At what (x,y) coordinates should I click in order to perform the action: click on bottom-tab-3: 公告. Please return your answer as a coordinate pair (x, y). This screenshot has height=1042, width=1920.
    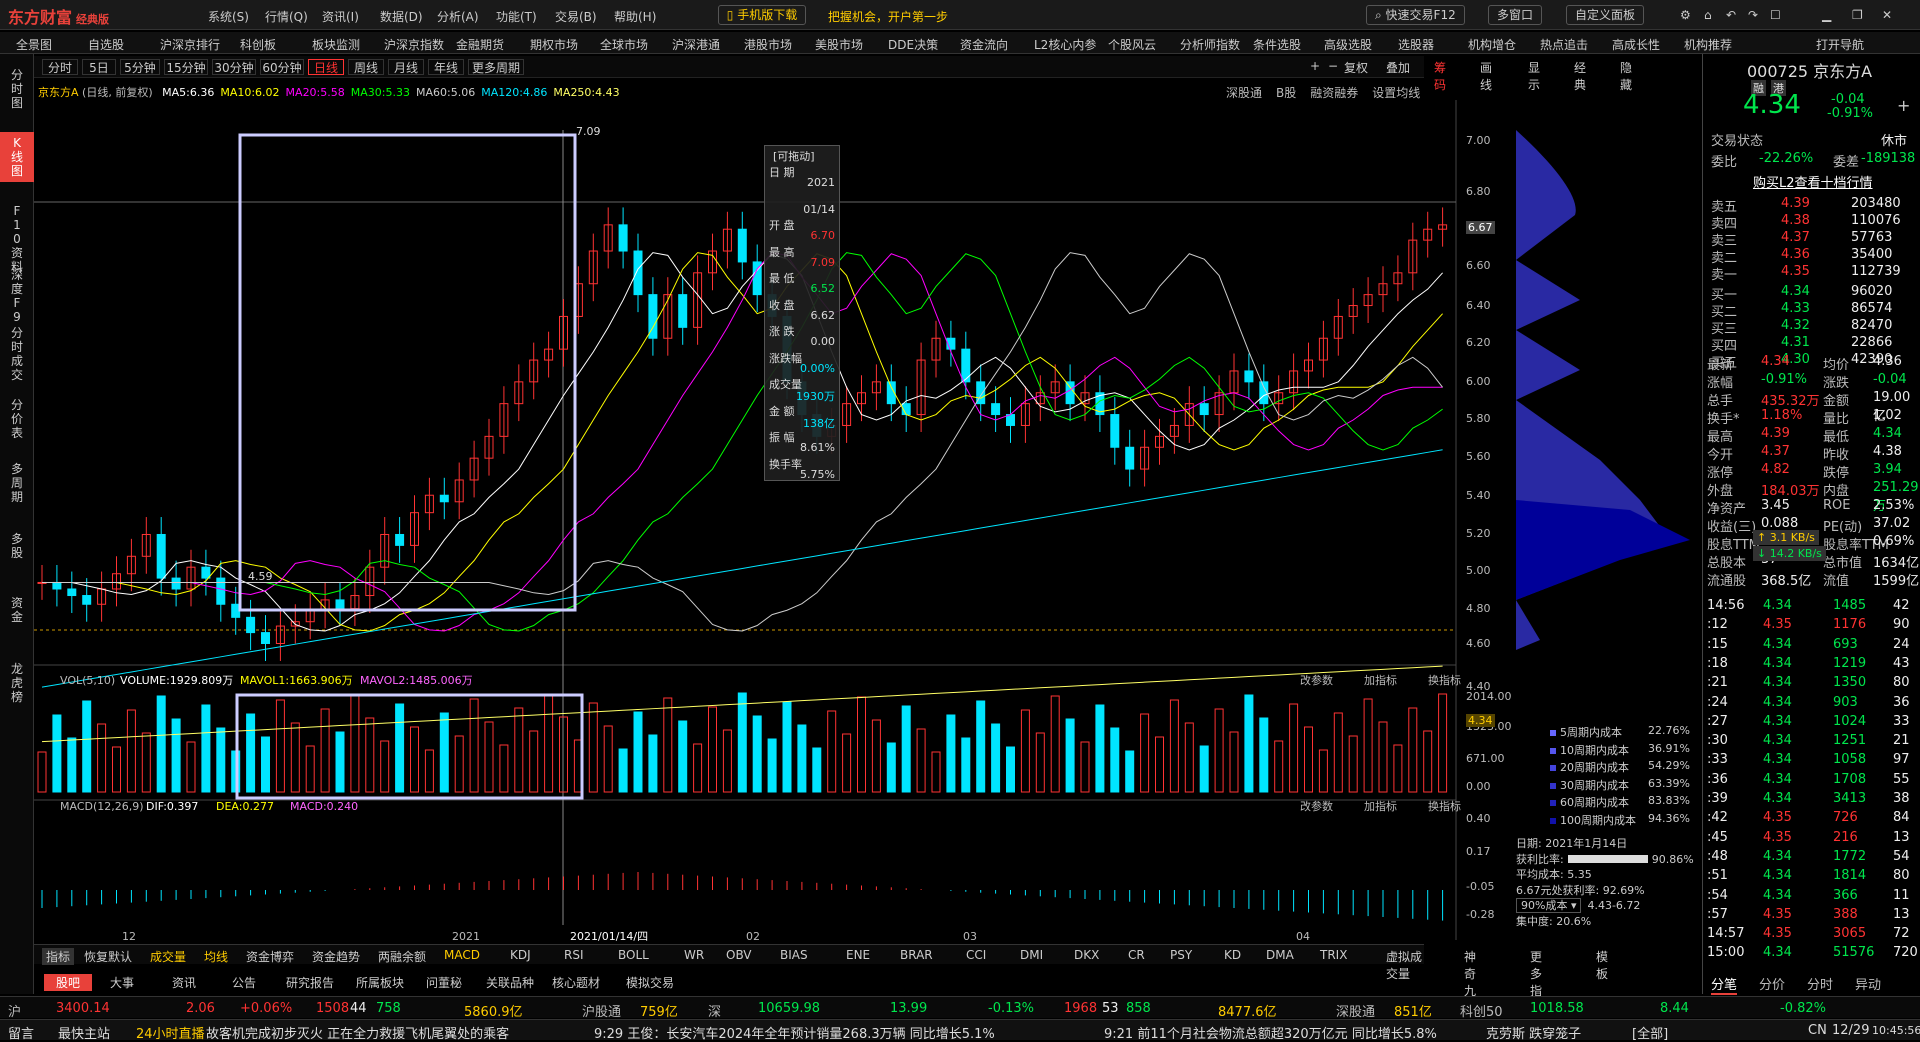
    Looking at the image, I should click on (244, 983).